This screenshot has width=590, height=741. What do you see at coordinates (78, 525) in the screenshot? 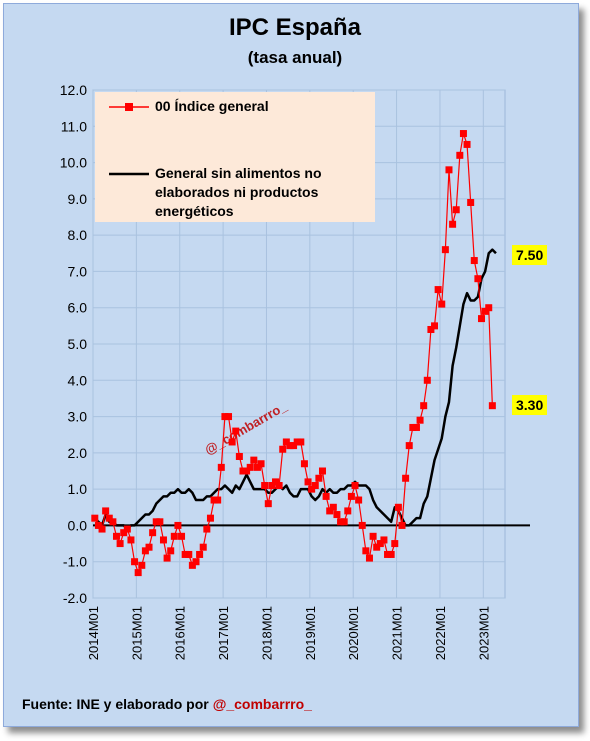
I see `y-tick-label: 0.0` at bounding box center [78, 525].